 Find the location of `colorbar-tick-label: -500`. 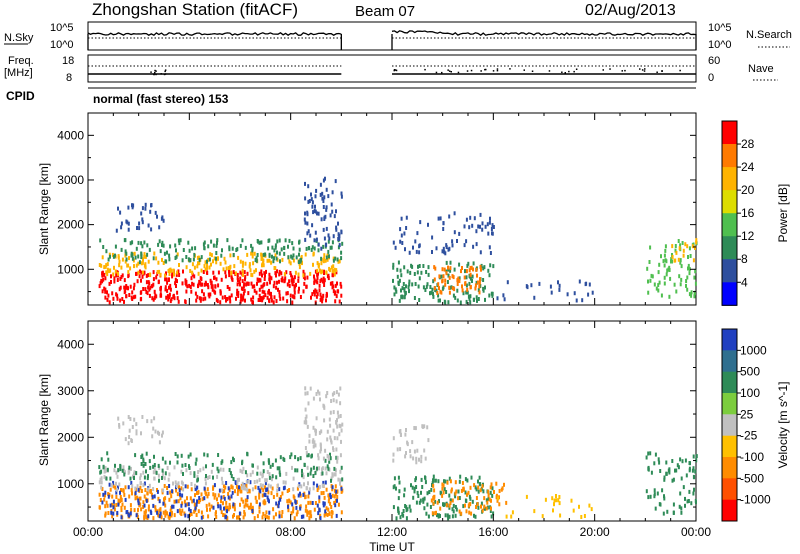

colorbar-tick-label: -500 is located at coordinates (752, 478).